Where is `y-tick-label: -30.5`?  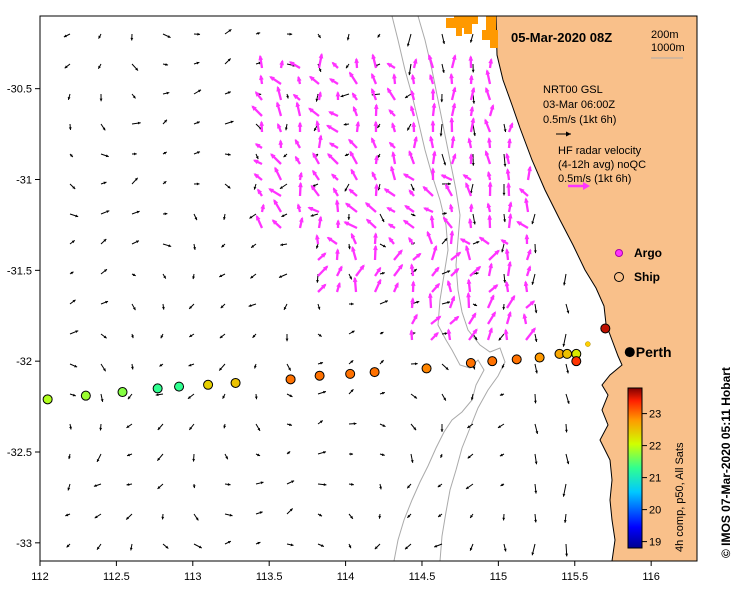
y-tick-label: -30.5 is located at coordinates (19, 90).